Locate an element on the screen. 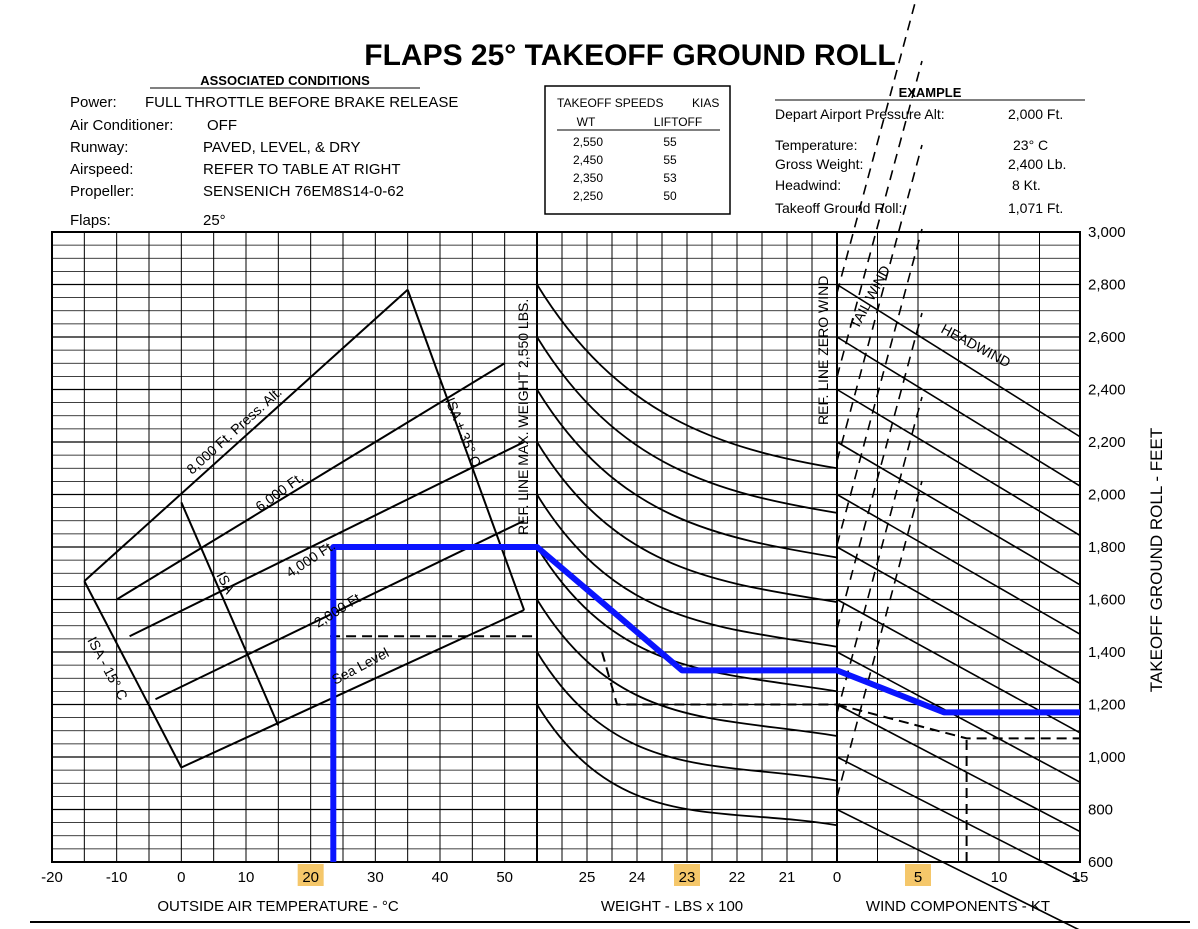 The width and height of the screenshot is (1198, 929). y-tick-label: 2,400 is located at coordinates (1107, 390).